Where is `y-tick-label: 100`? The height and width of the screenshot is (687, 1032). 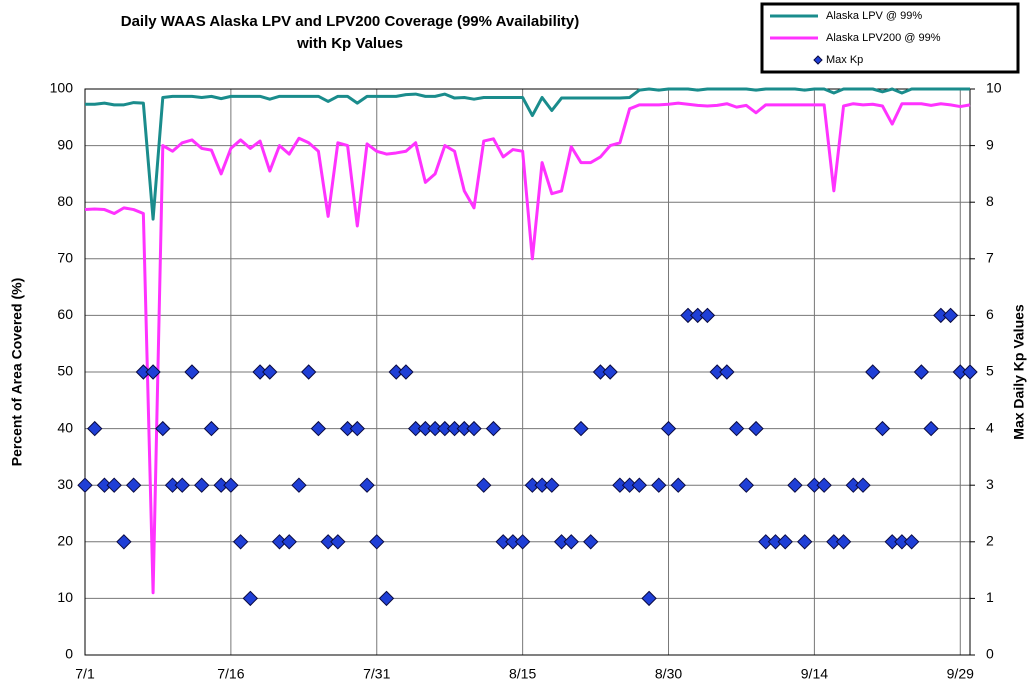 y-tick-label: 100 is located at coordinates (62, 88).